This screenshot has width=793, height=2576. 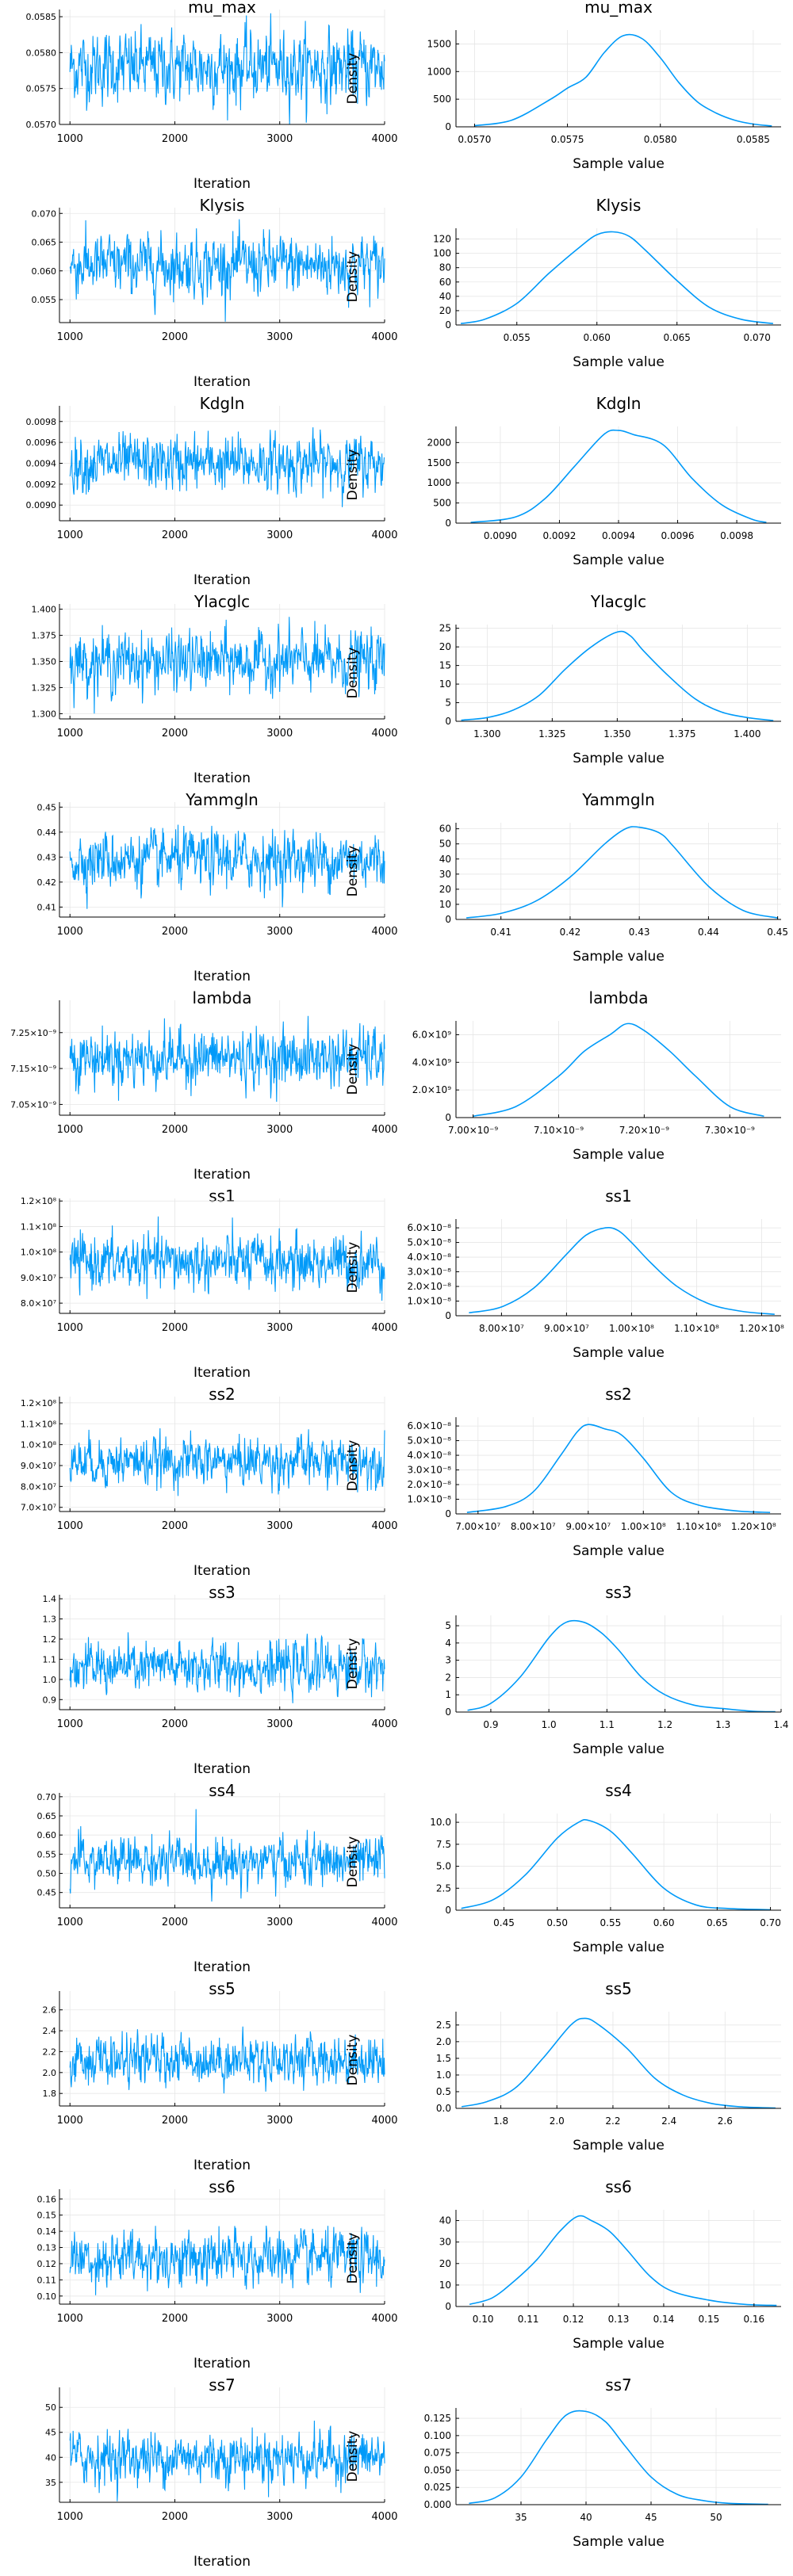 What do you see at coordinates (45, 662) in the screenshot?
I see `trace-y-tick-label: 1.350` at bounding box center [45, 662].